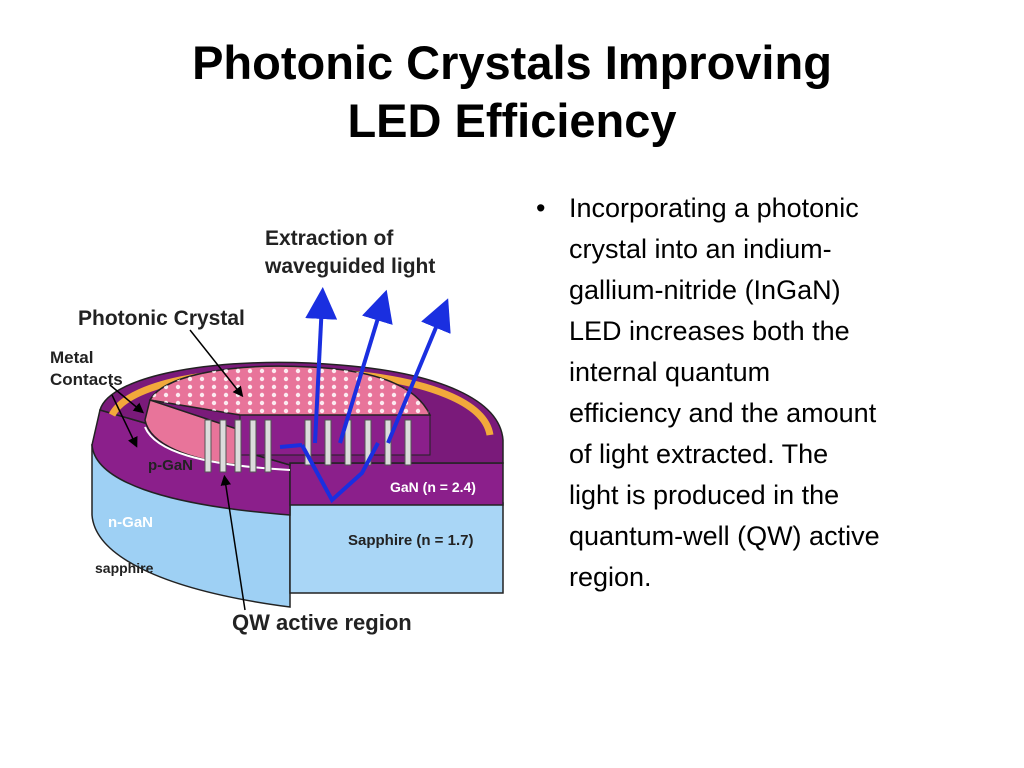 The image size is (1024, 768). I want to click on bullet-line: region., so click(610, 577).